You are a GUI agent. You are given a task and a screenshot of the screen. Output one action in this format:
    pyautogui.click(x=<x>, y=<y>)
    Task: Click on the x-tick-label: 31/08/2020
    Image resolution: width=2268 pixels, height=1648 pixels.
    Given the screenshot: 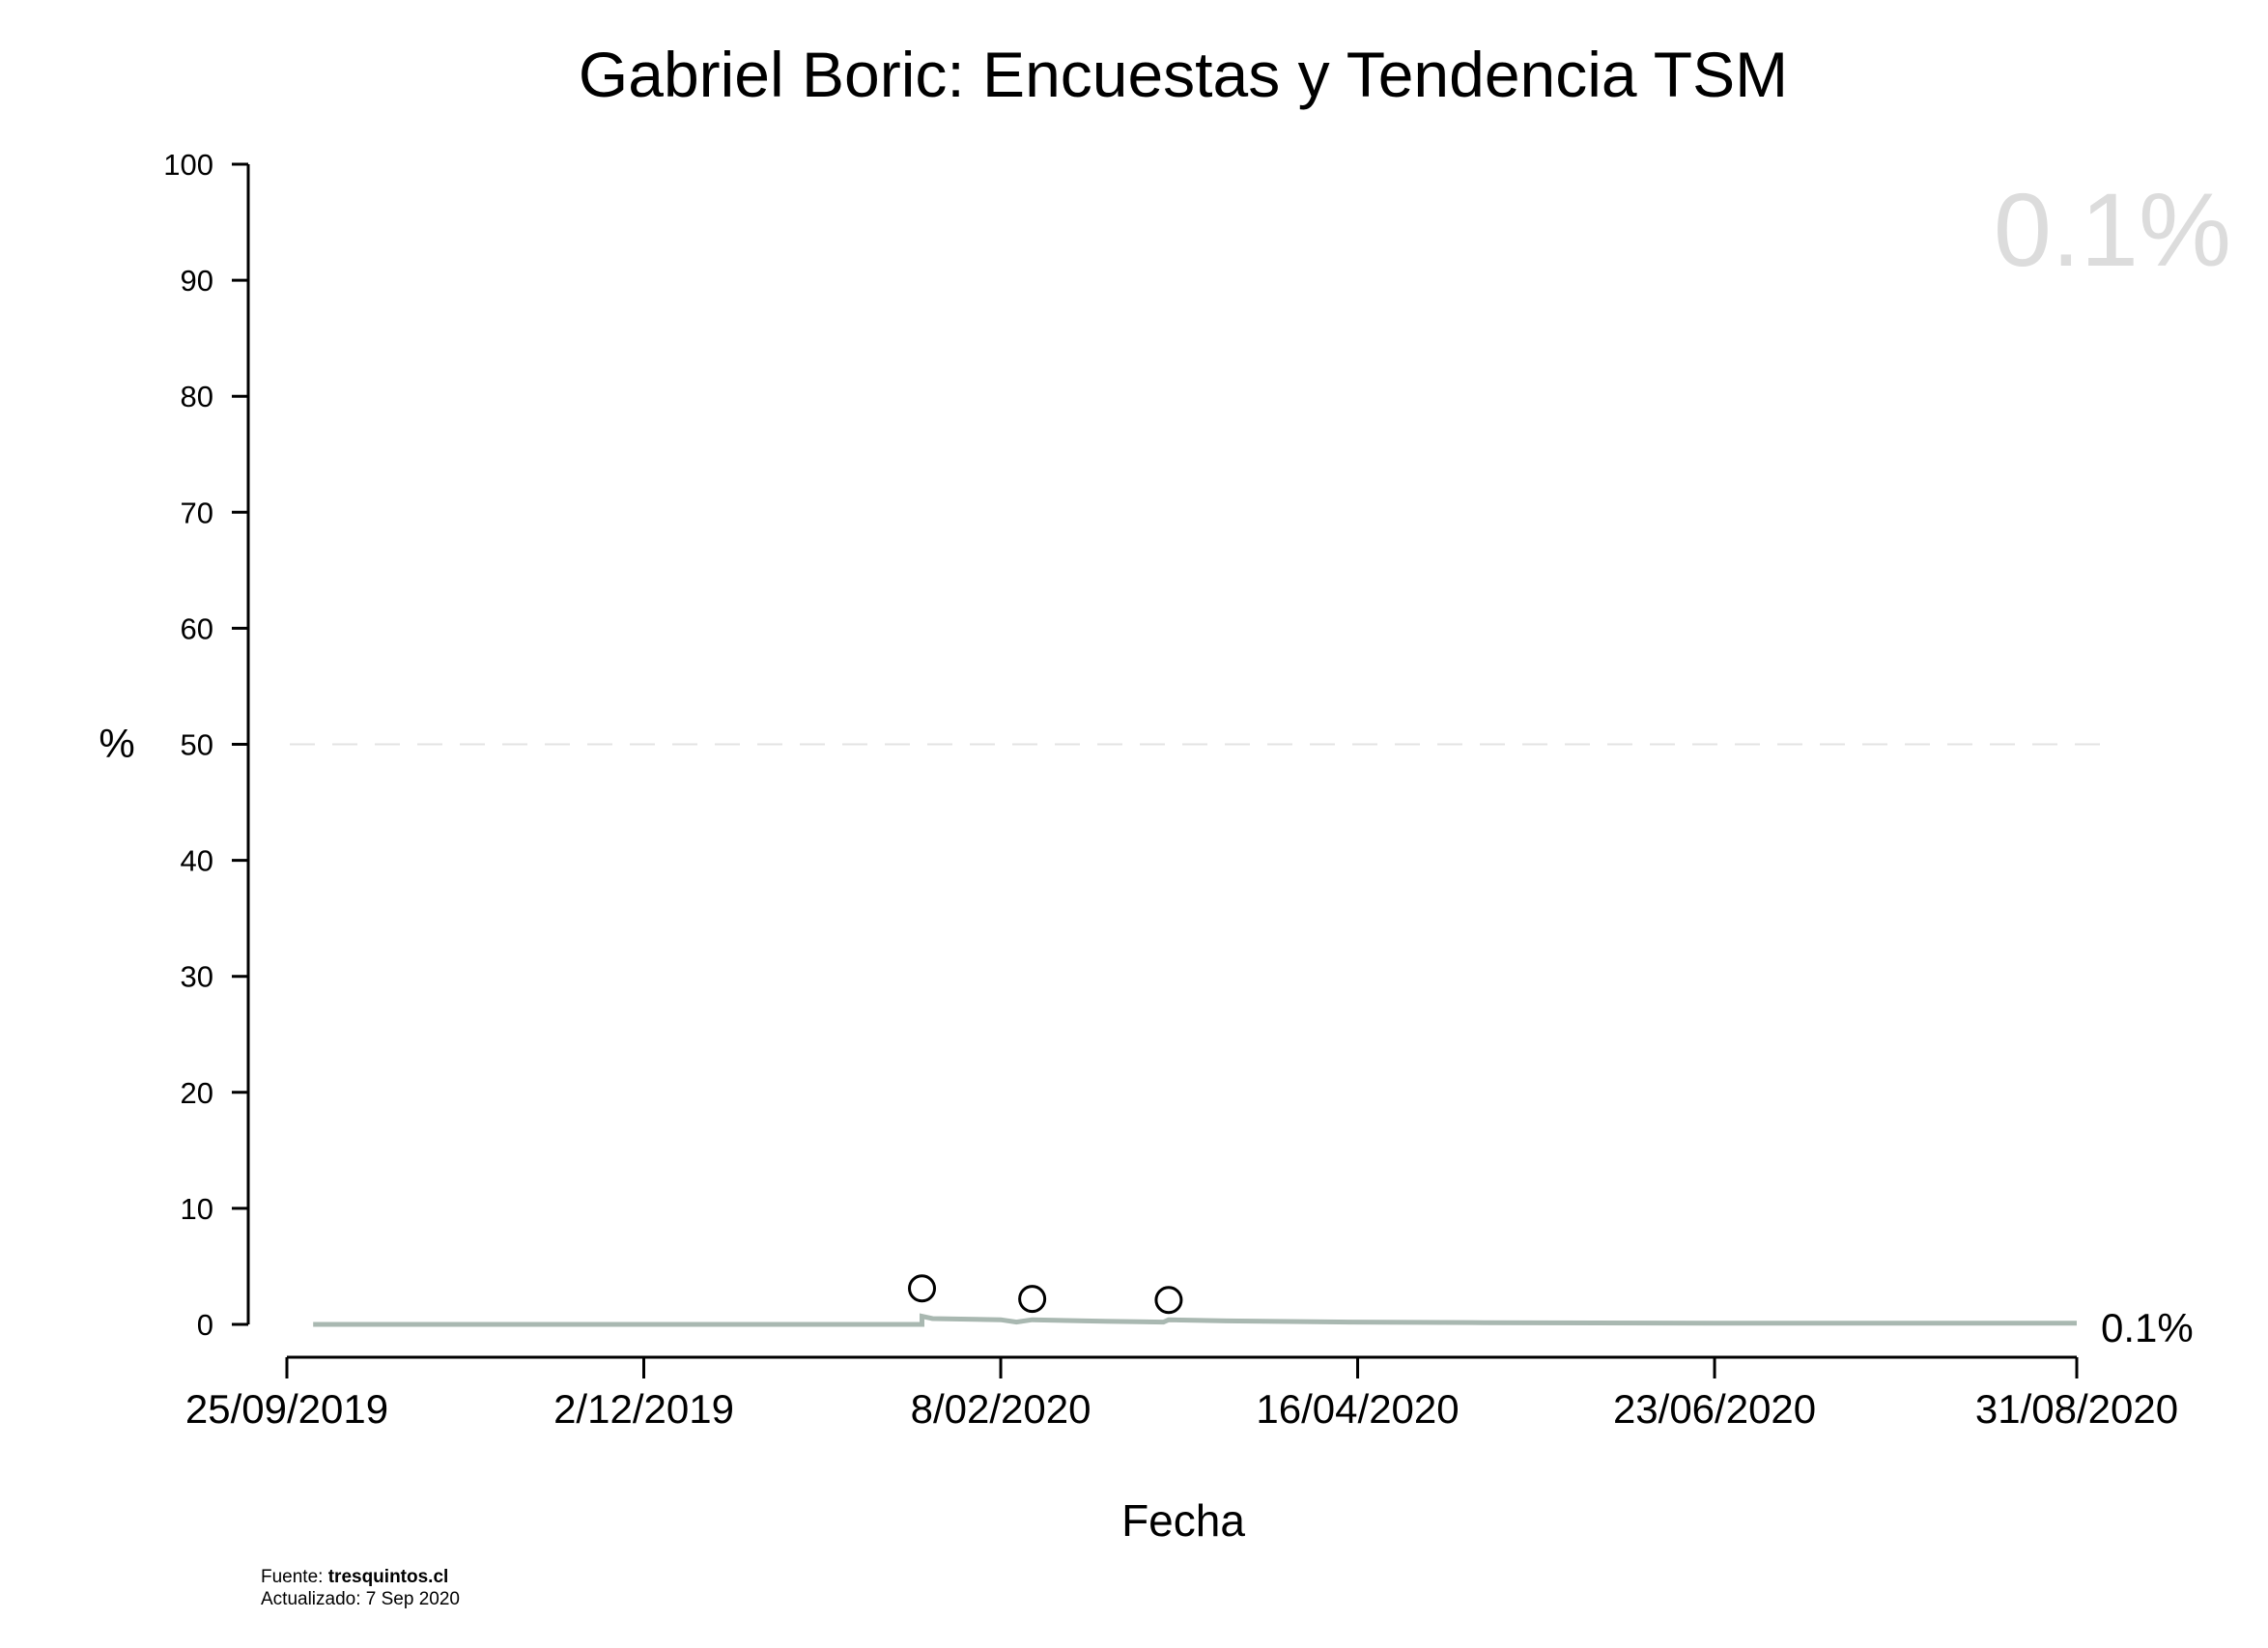 What is the action you would take?
    pyautogui.click(x=2076, y=1409)
    